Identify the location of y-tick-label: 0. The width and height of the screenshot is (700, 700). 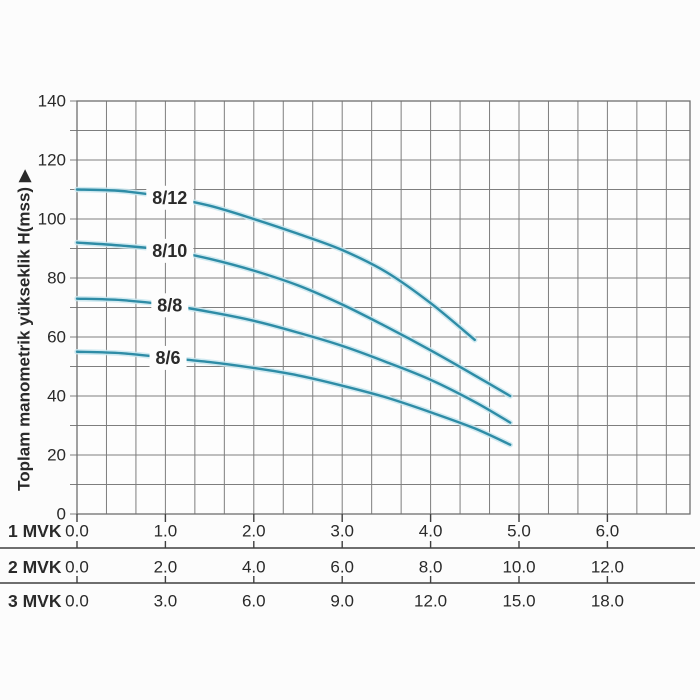
(61, 514).